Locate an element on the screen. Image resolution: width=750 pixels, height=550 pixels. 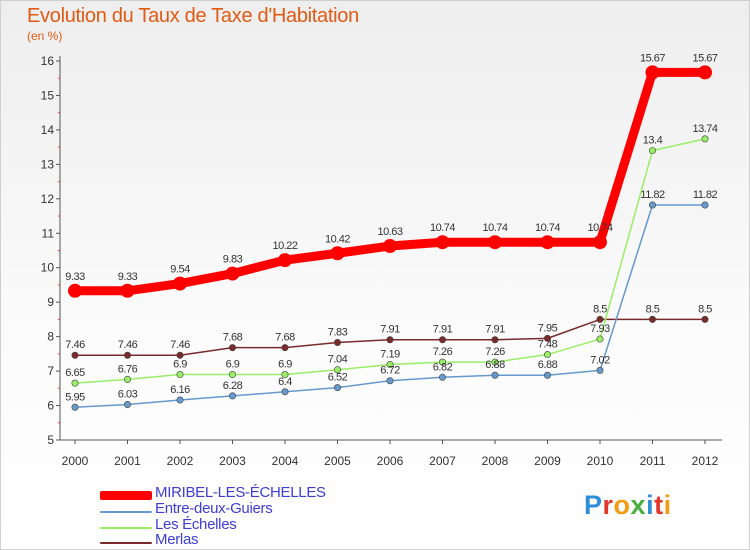
data-label: 10.63 is located at coordinates (389, 232).